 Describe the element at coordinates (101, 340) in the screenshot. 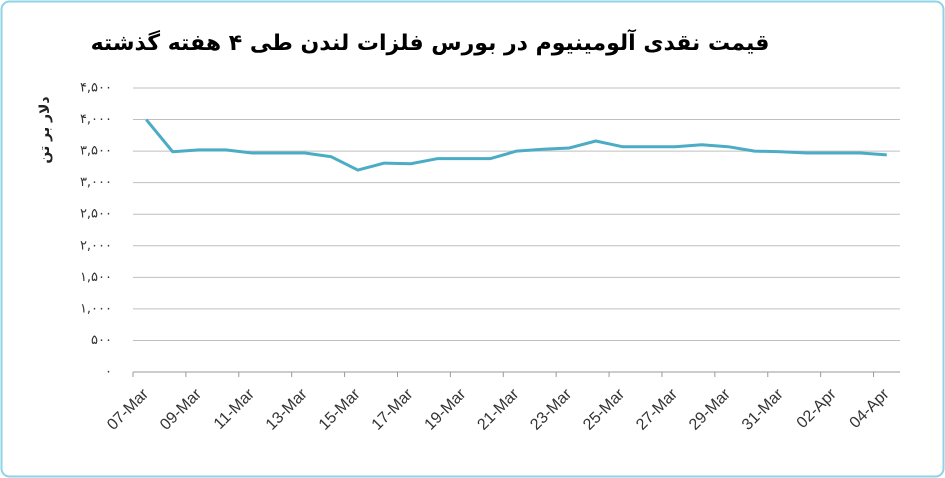

I see `y-tick-label: ۵۰۰` at that location.